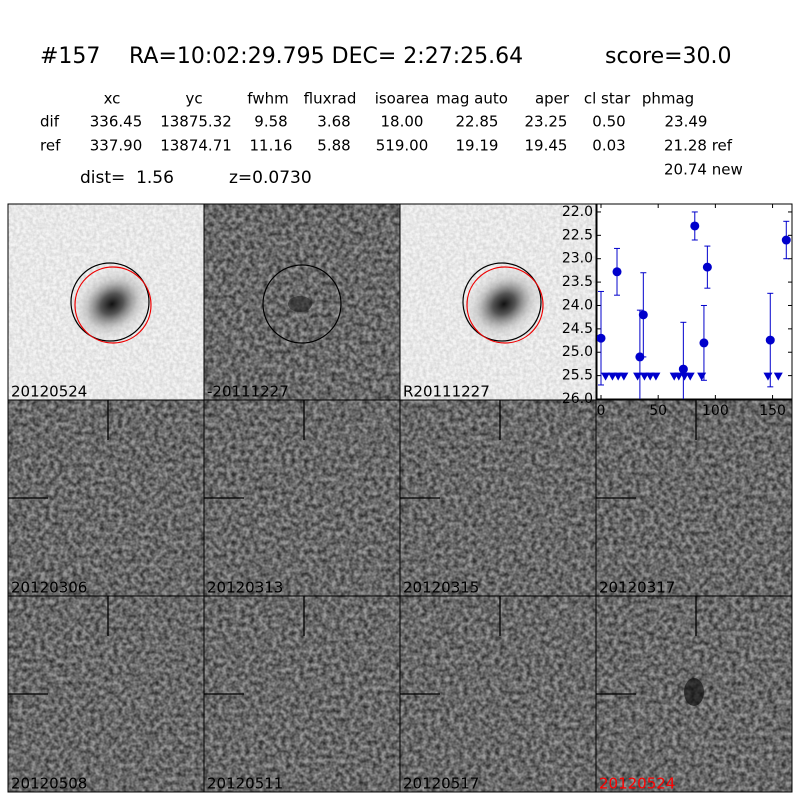 The height and width of the screenshot is (804, 800). I want to click on column-header: yc, so click(193, 99).